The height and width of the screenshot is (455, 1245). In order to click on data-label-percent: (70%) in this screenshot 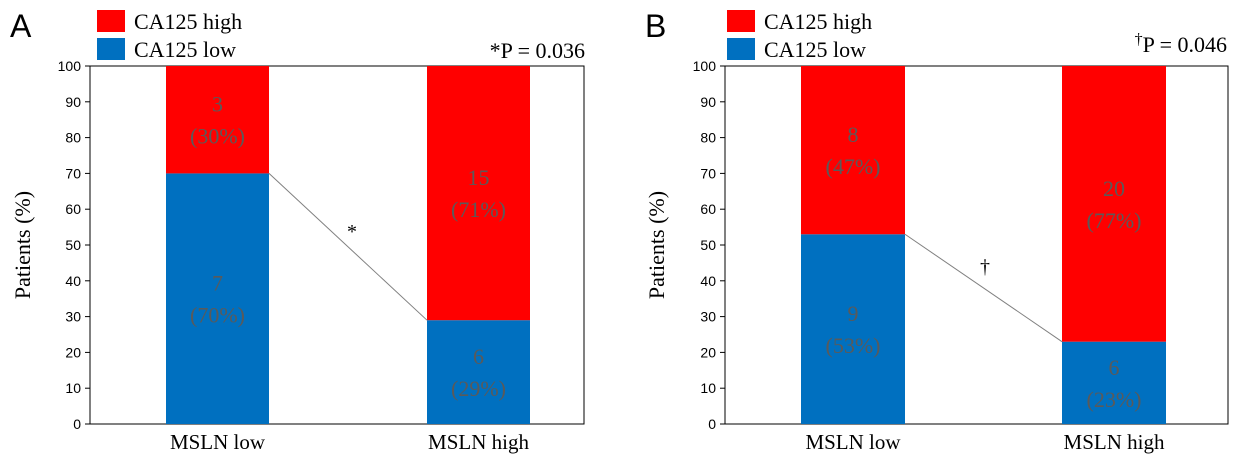, I will do `click(217, 315)`.